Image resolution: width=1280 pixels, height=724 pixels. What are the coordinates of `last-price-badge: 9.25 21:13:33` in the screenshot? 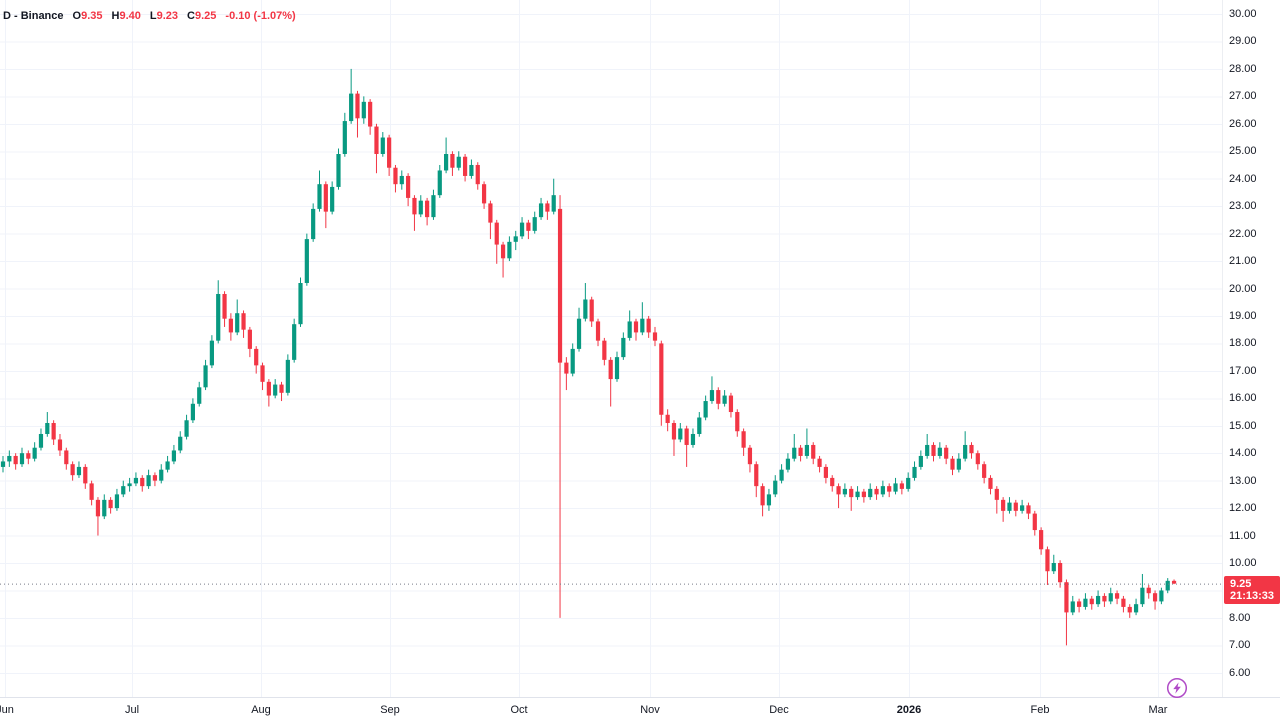 It's located at (1252, 590).